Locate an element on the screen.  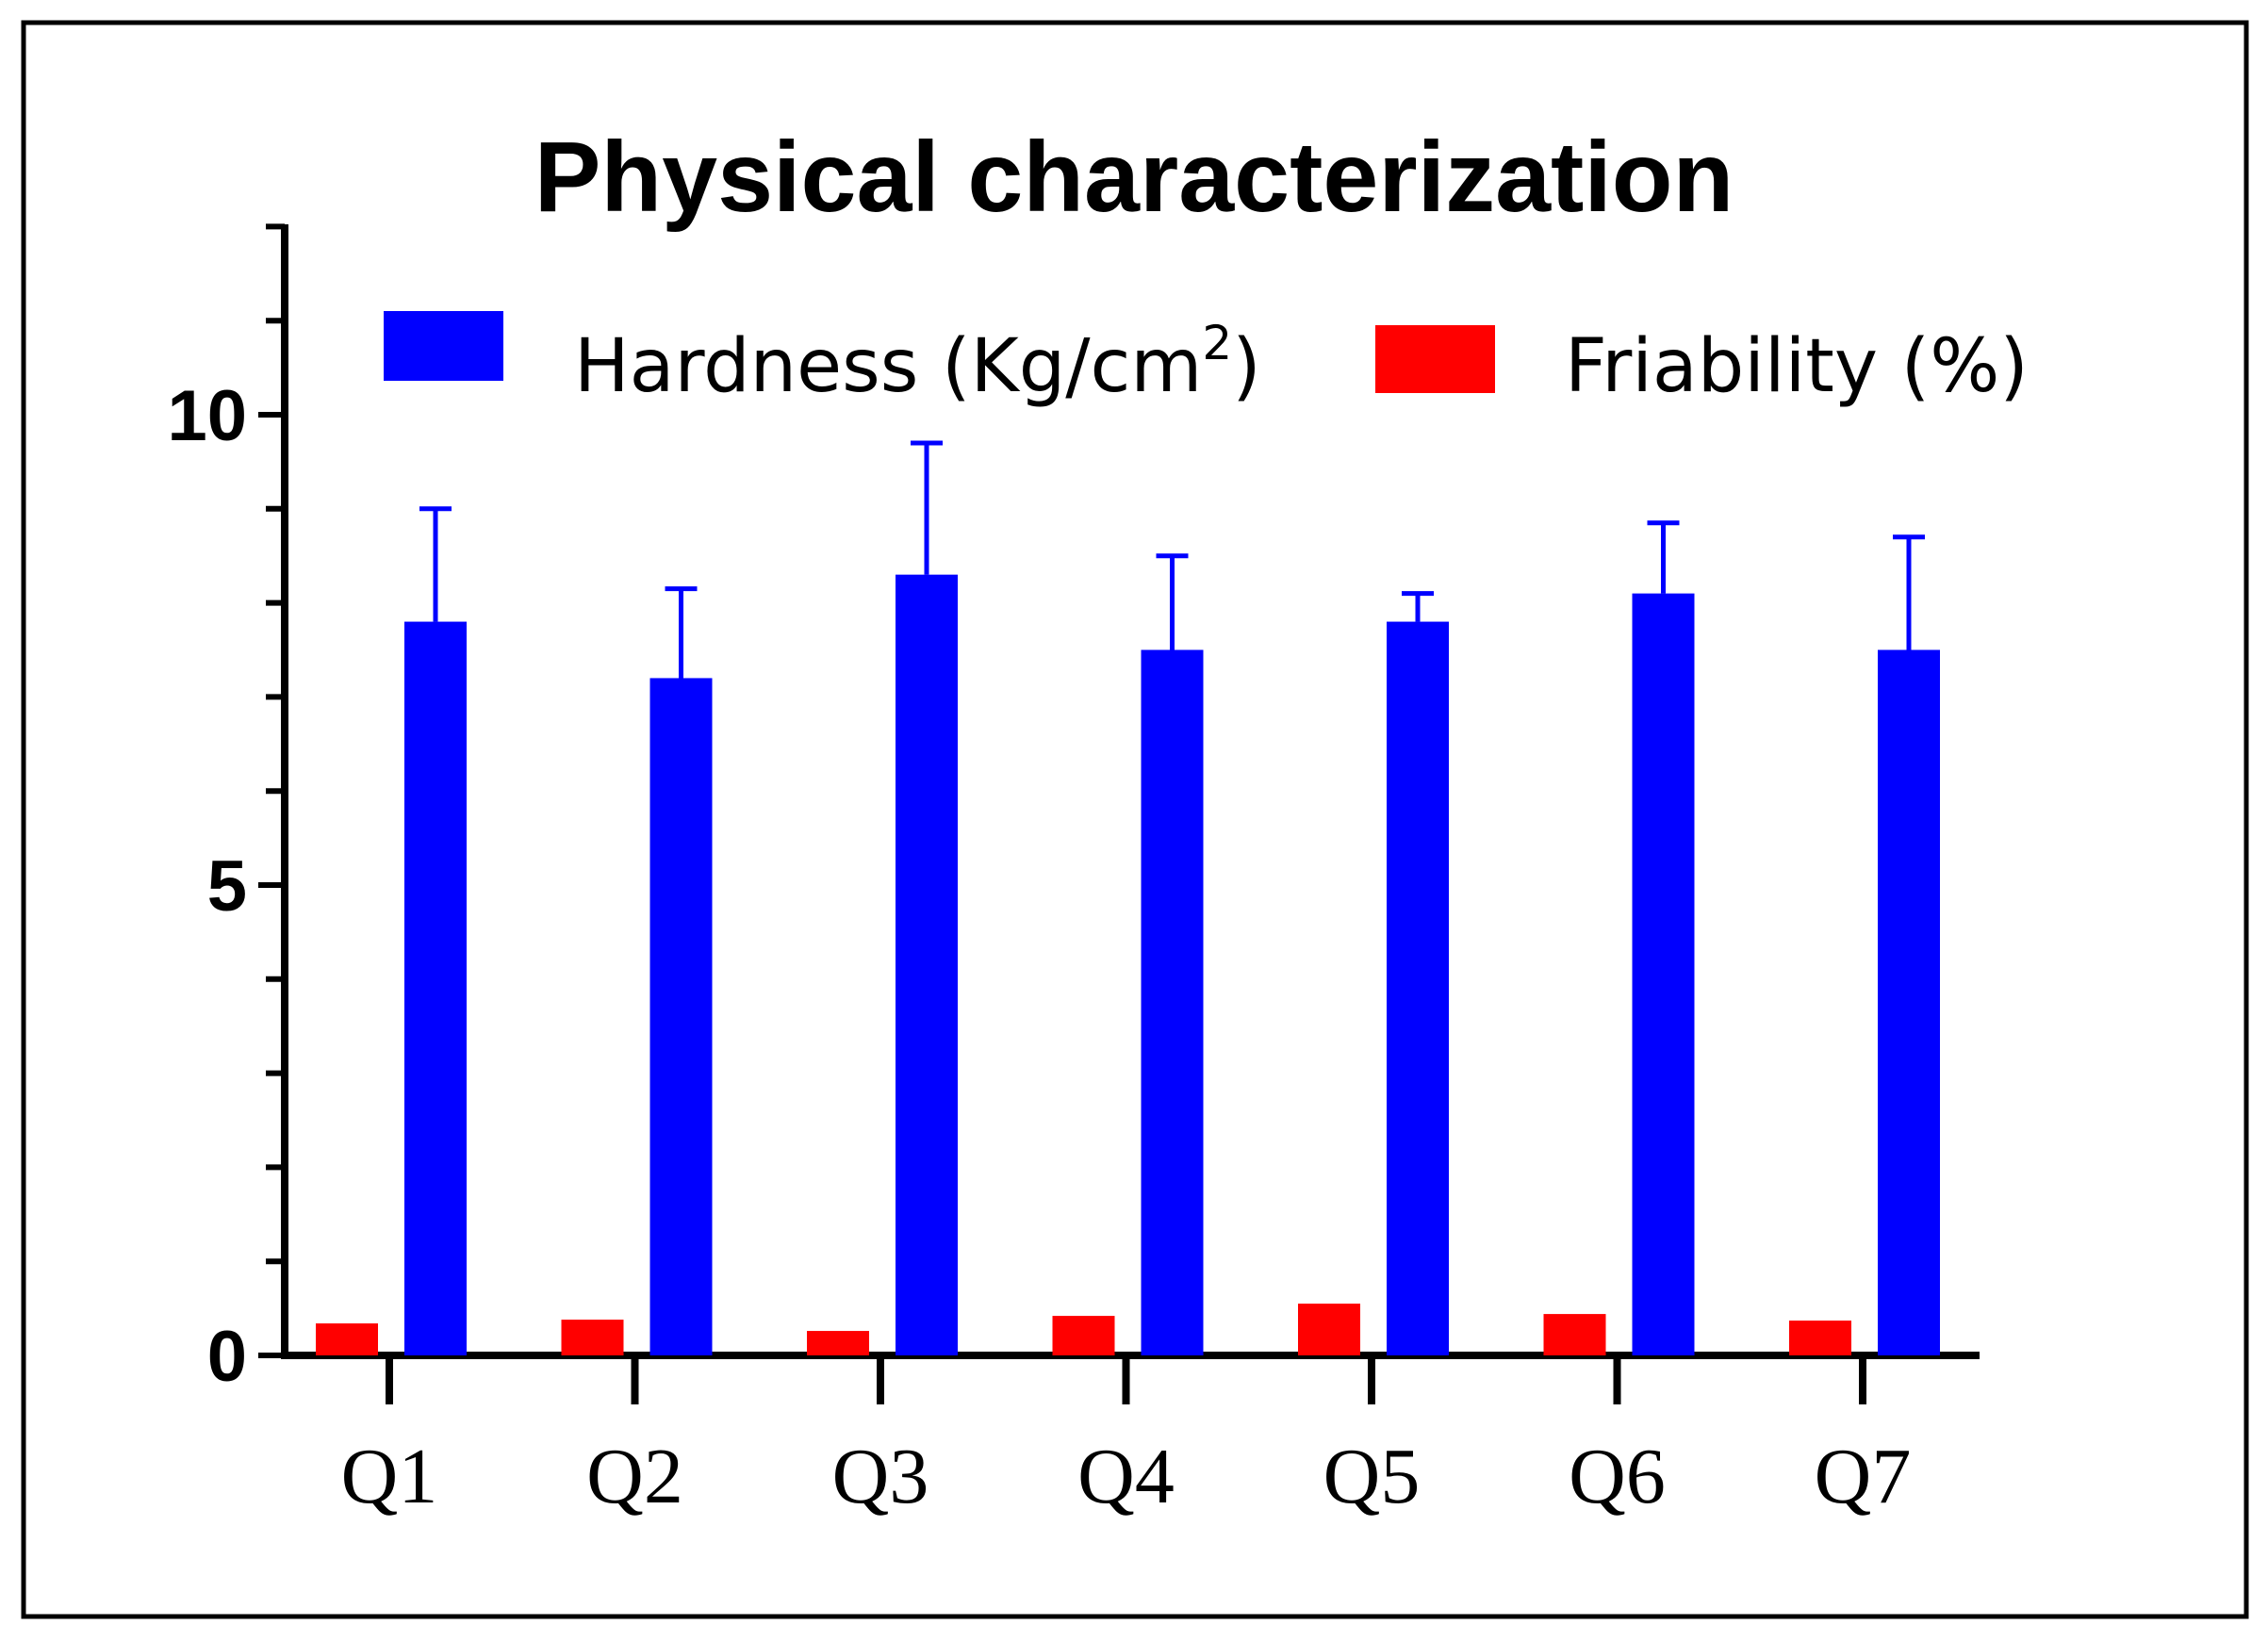
y-tick-label: 10 is located at coordinates (207, 416).